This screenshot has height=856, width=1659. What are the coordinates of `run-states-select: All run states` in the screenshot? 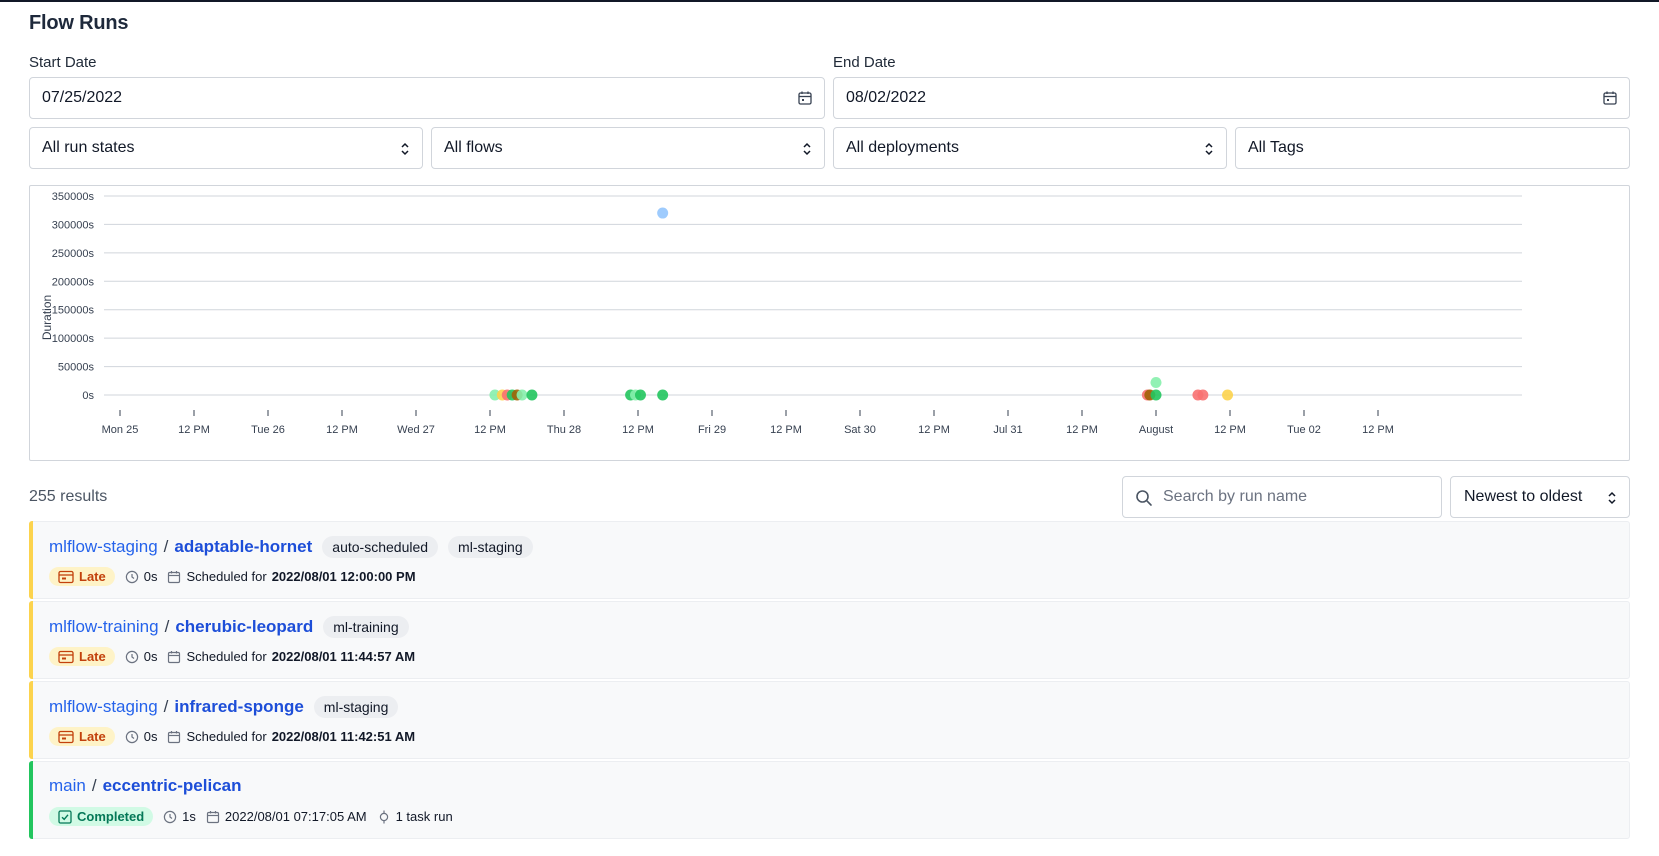 It's located at (226, 148).